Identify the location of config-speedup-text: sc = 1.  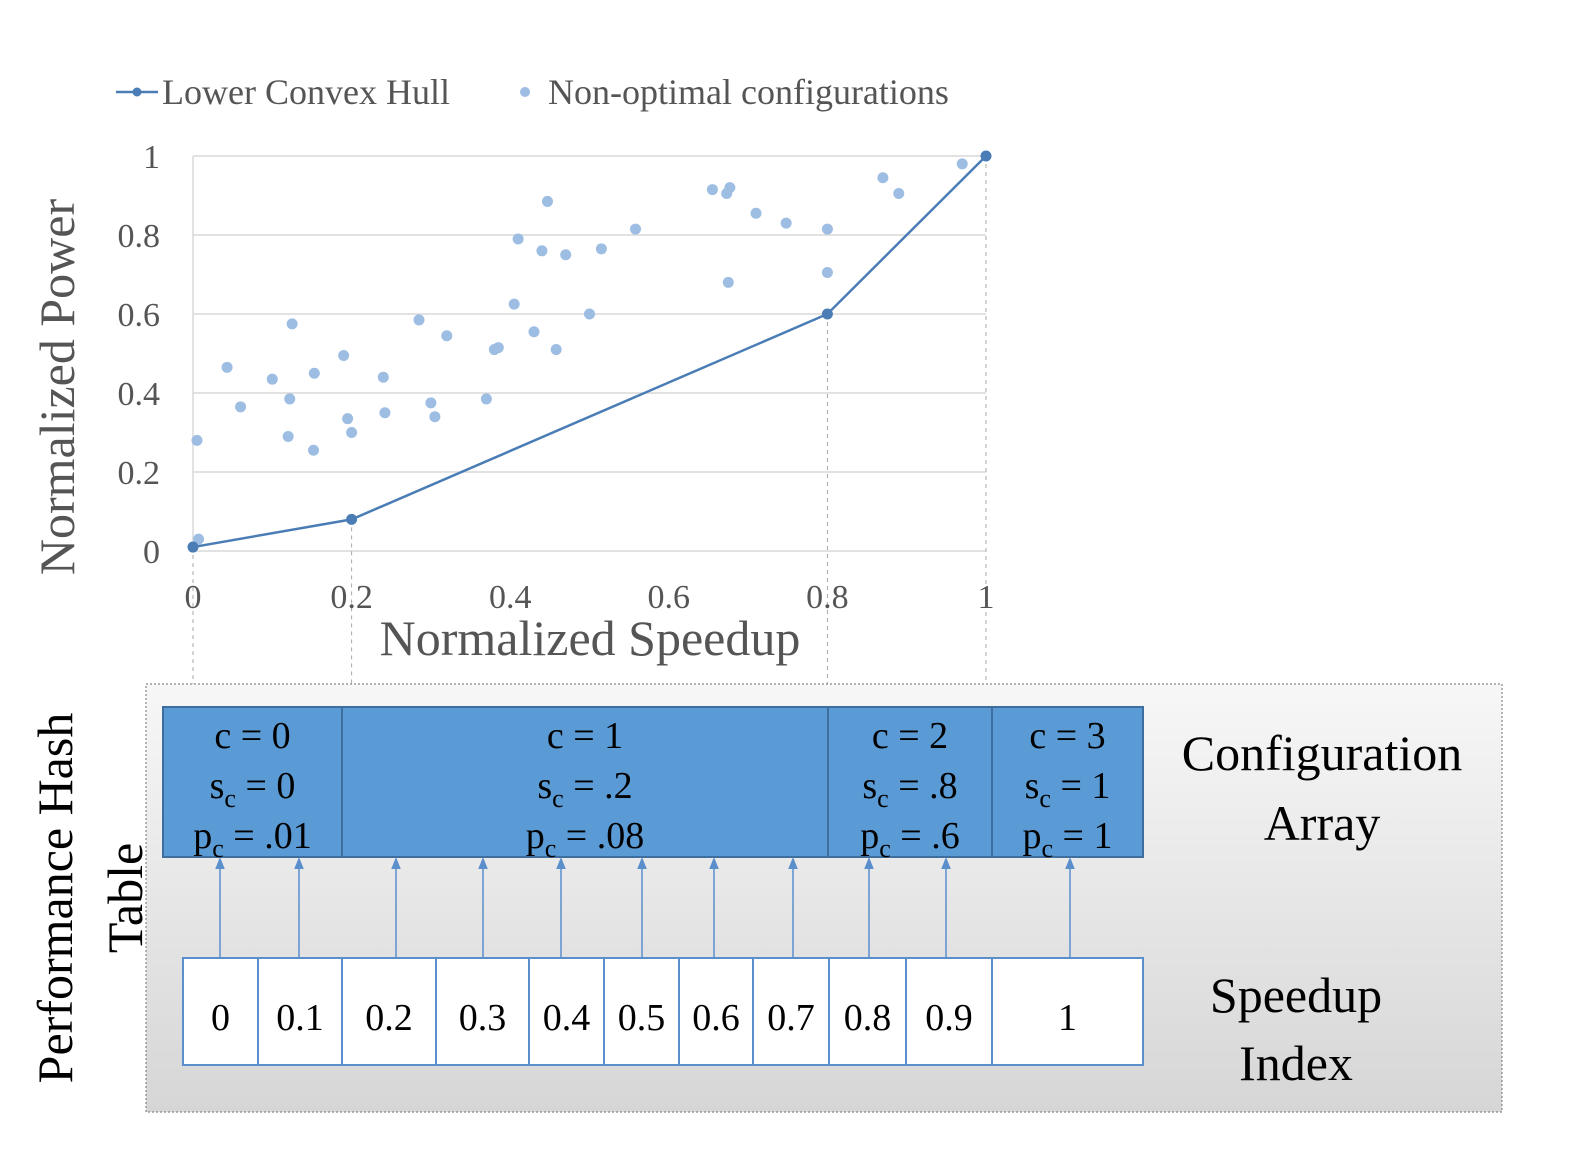
(1068, 789).